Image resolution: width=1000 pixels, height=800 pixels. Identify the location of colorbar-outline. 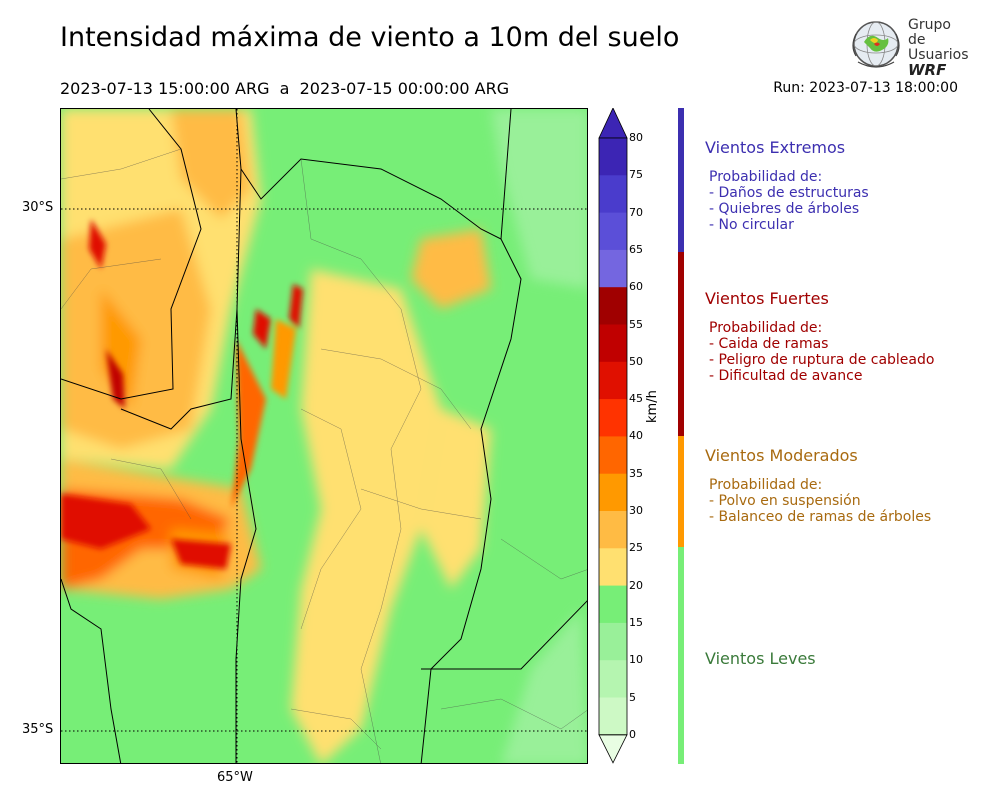
(613, 436).